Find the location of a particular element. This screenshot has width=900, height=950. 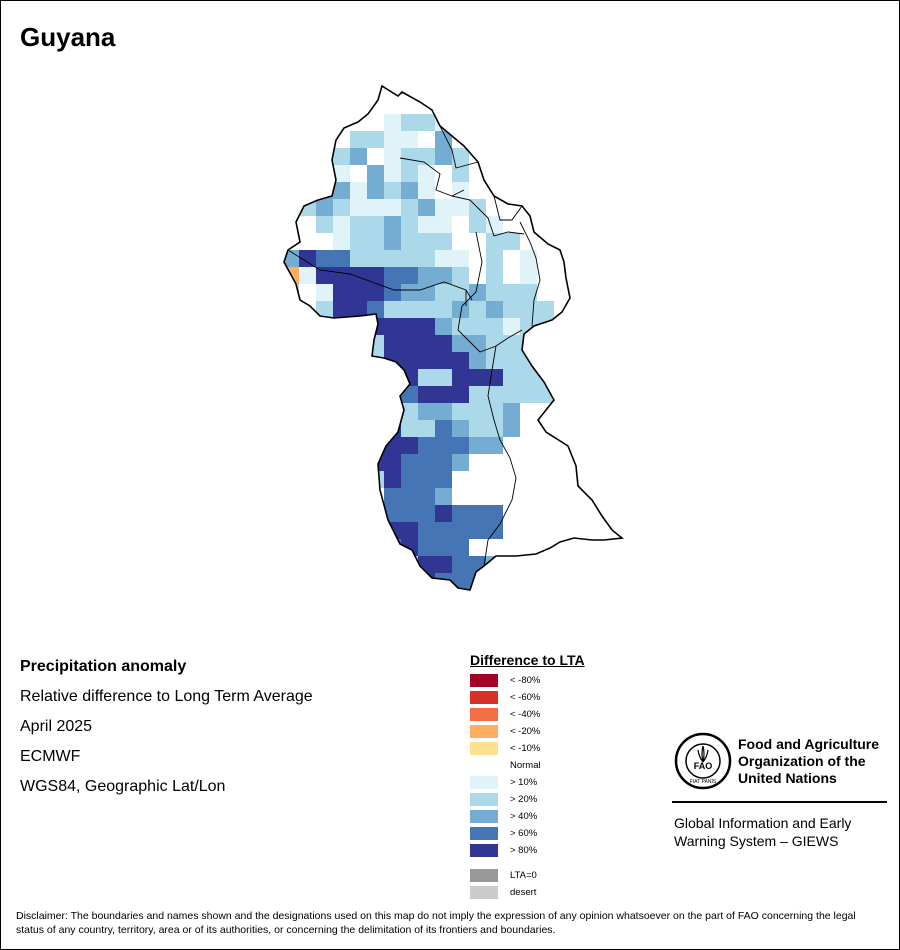

map-model: ECMWF is located at coordinates (50, 756).